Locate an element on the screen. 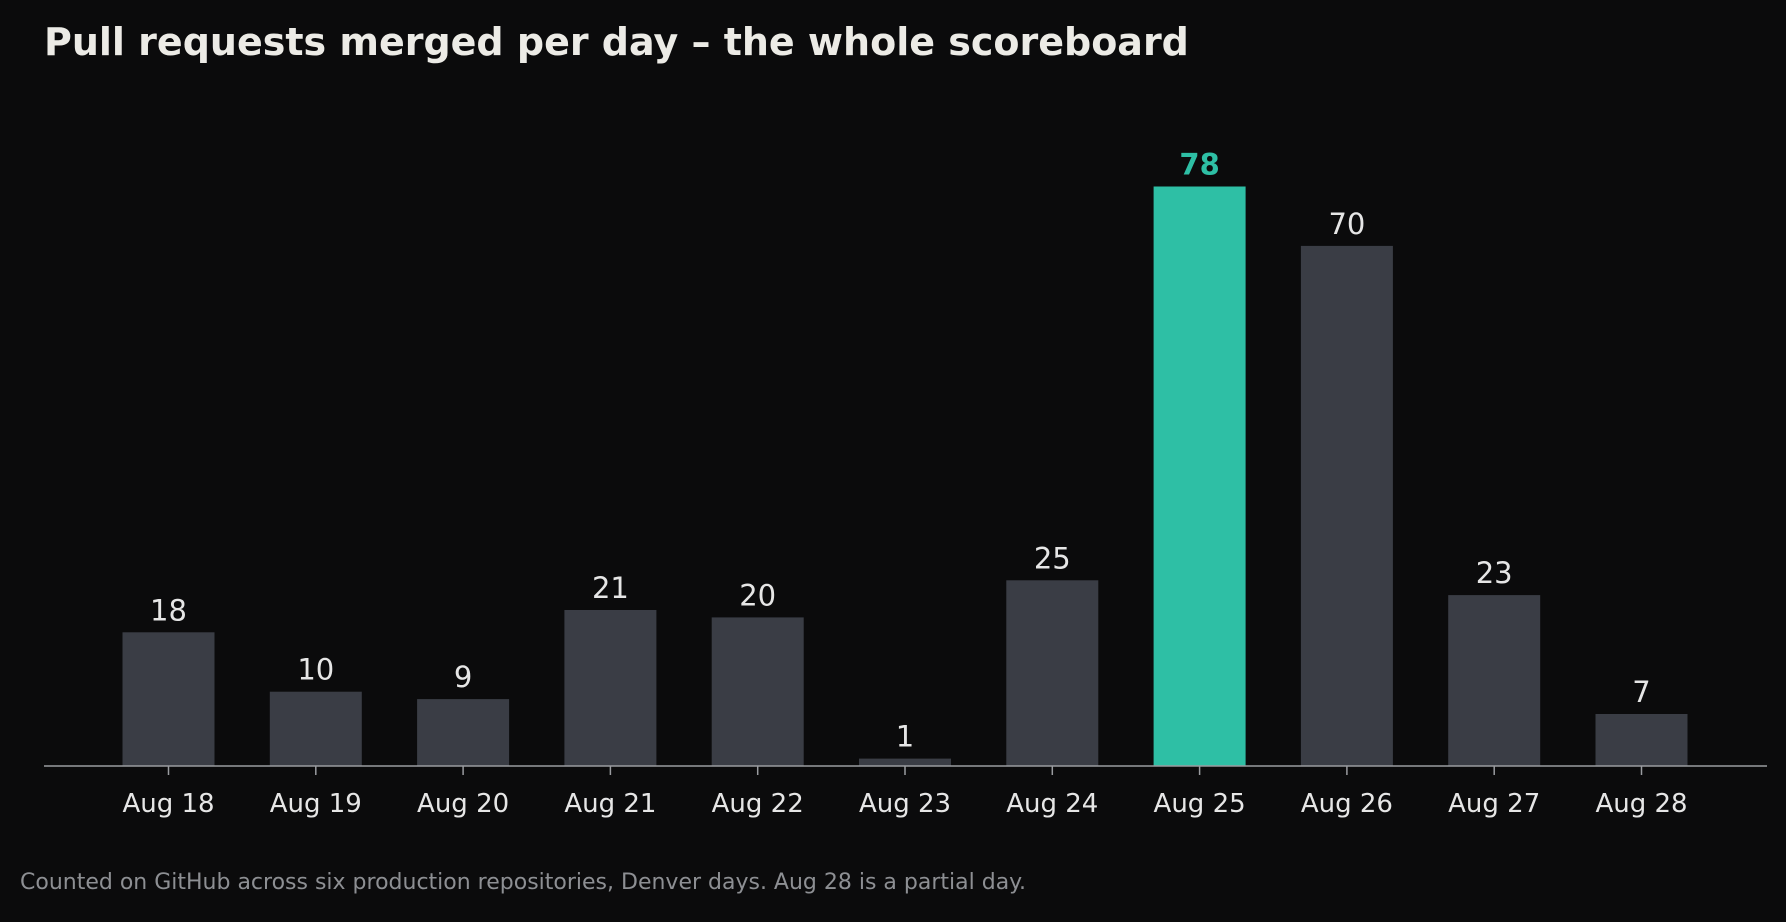 This screenshot has width=1786, height=922. value-label-aug-22: 20 is located at coordinates (757, 595).